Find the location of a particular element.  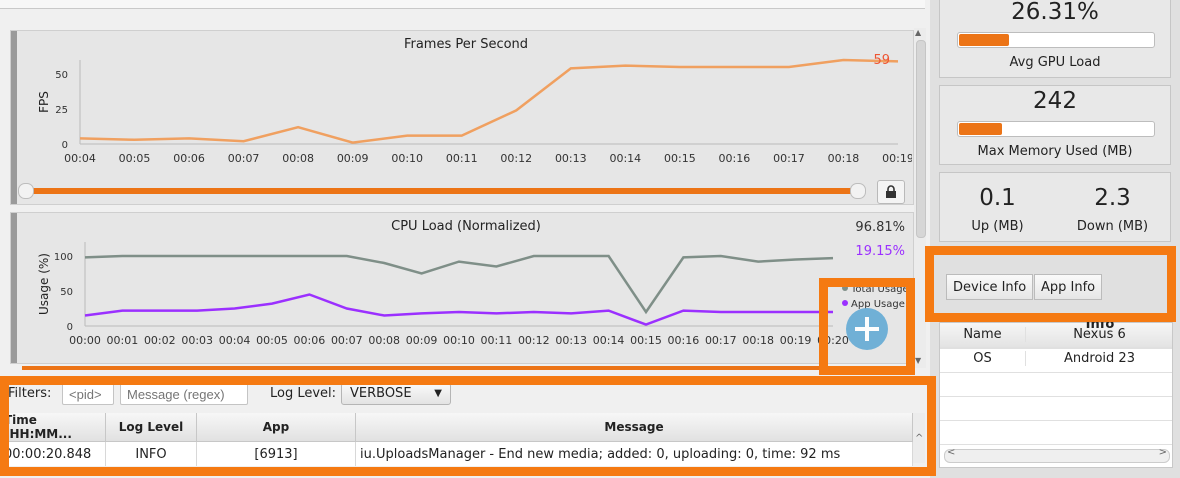

cpu-x-tick-label: 00:00 is located at coordinates (85, 340).